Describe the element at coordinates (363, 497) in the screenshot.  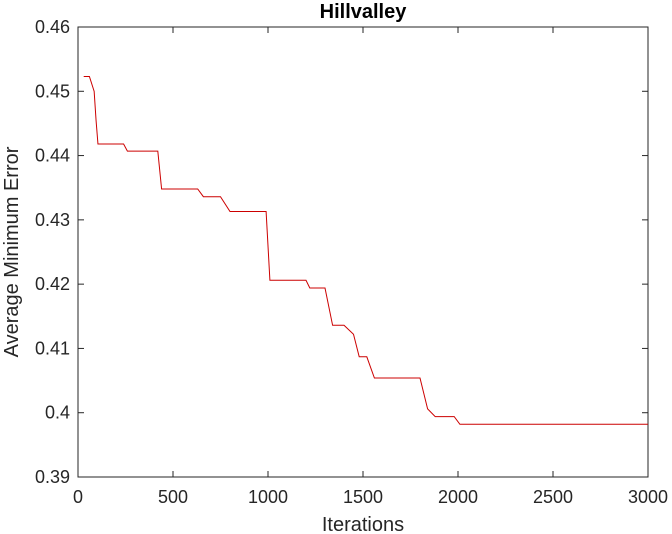
I see `x-tick-label: 1500` at that location.